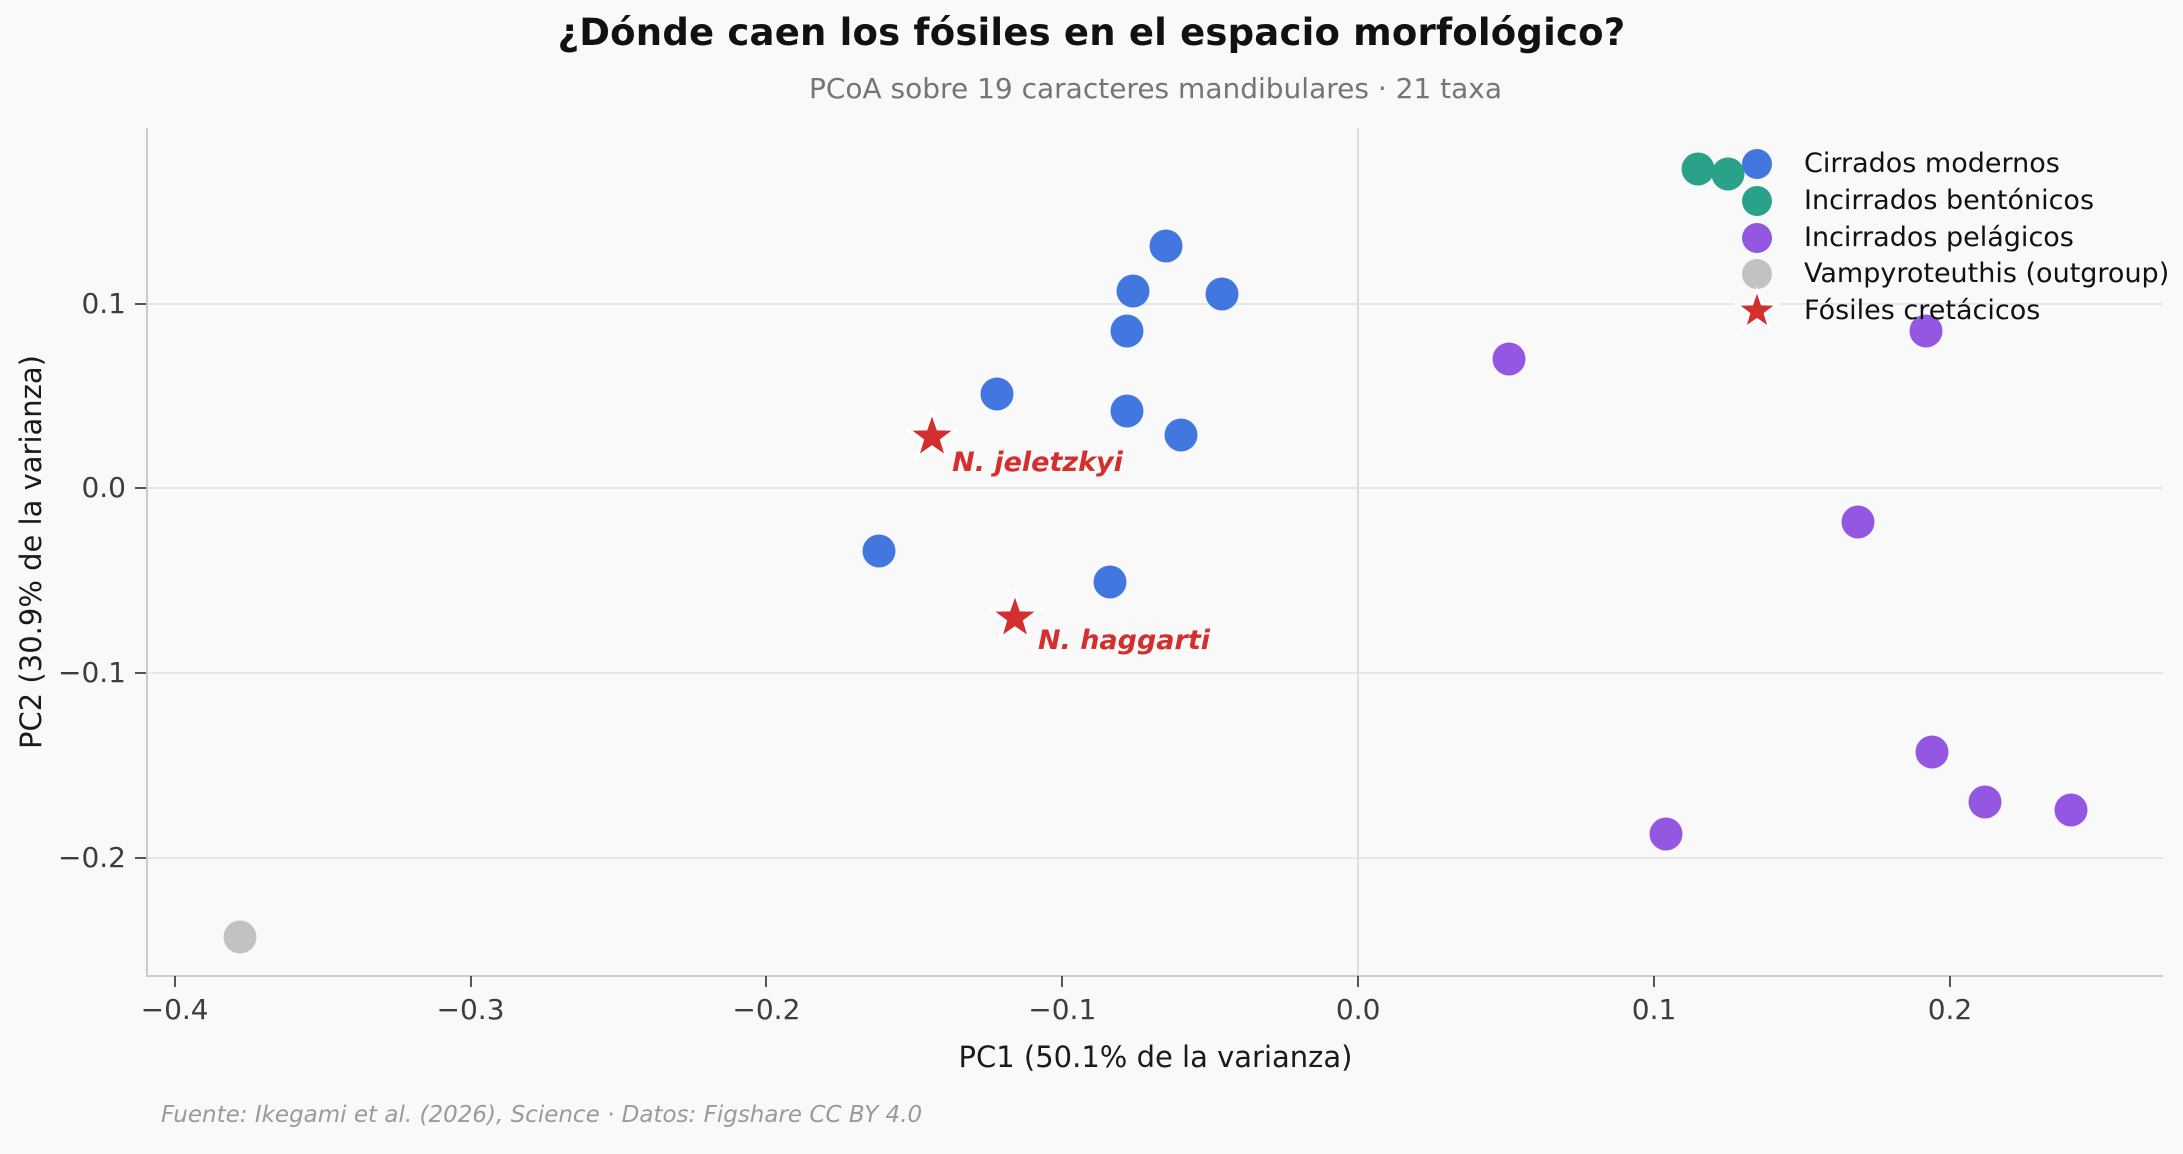 The width and height of the screenshot is (2183, 1154). I want to click on gridline-y-−0.2, so click(1155, 857).